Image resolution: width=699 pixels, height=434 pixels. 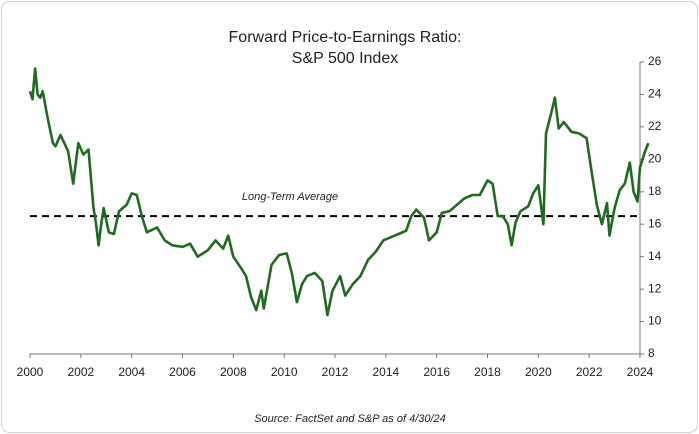 What do you see at coordinates (655, 126) in the screenshot?
I see `y-tick-label: 22` at bounding box center [655, 126].